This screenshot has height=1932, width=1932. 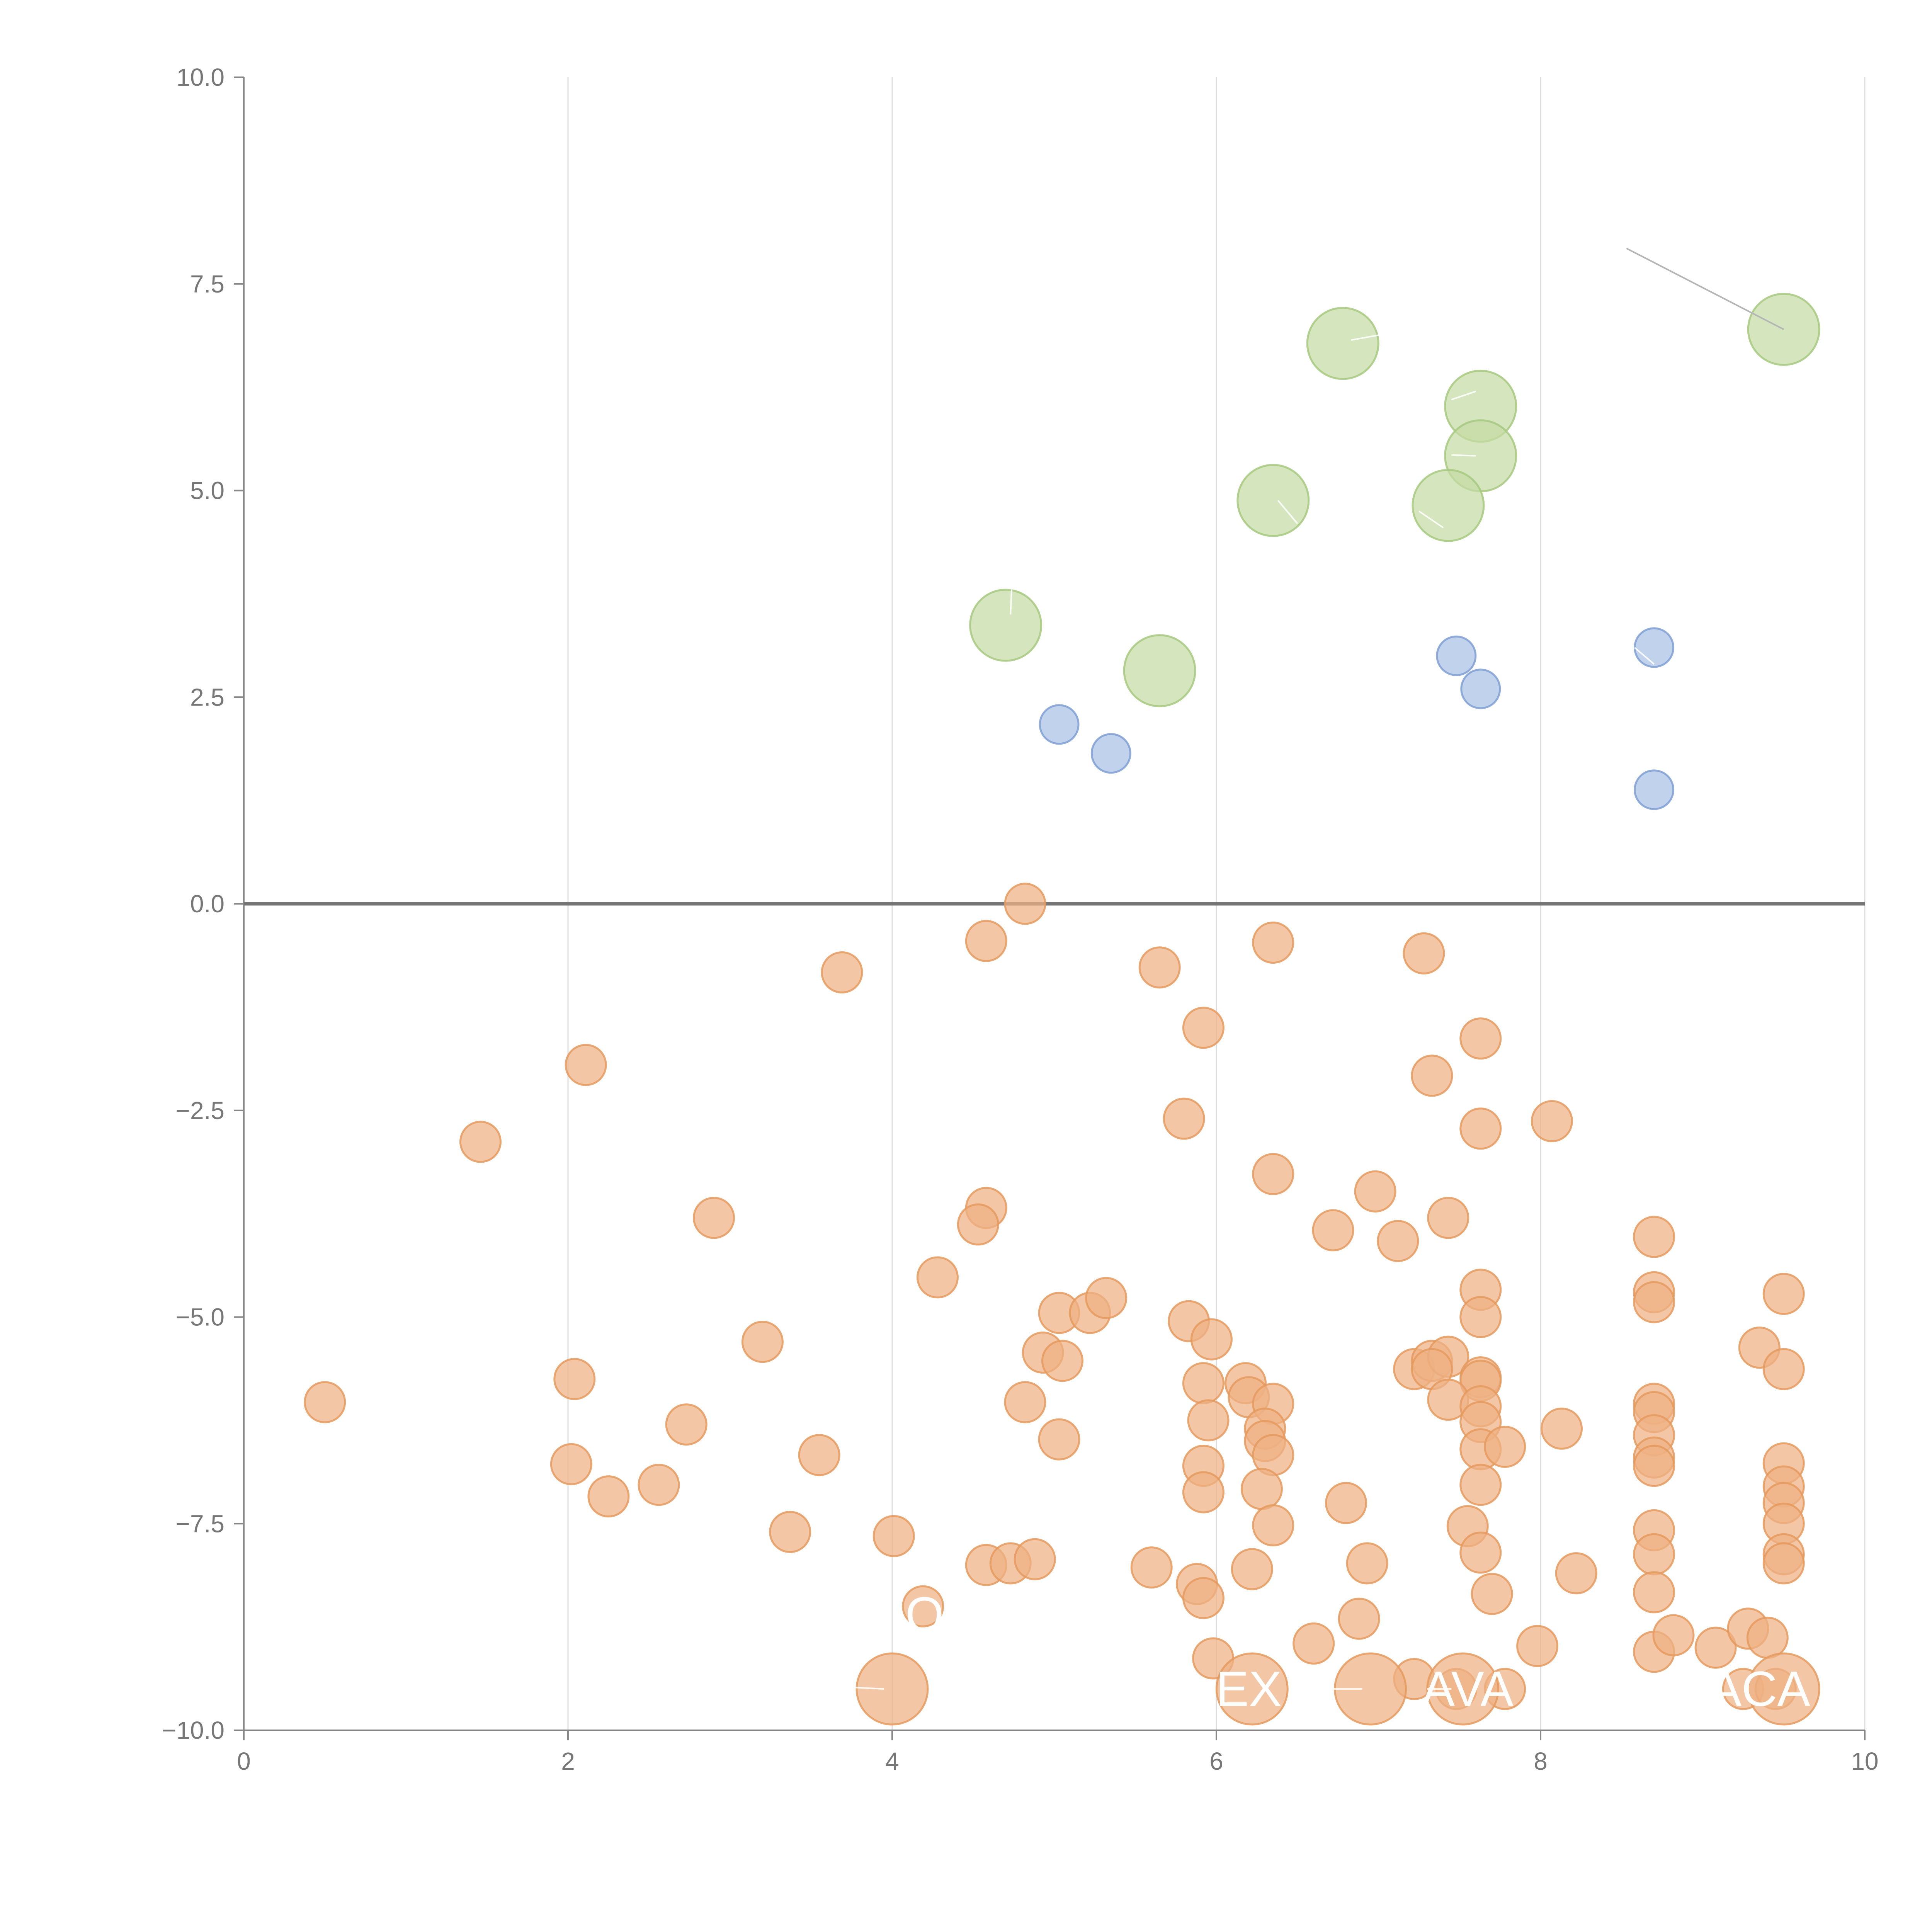 What do you see at coordinates (200, 1524) in the screenshot?
I see `y-tick-label-7: −7.5` at bounding box center [200, 1524].